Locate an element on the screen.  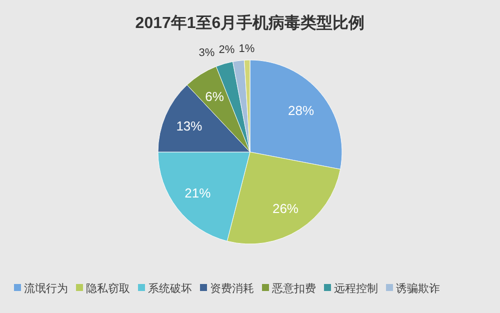
data-label: 26% is located at coordinates (285, 208).